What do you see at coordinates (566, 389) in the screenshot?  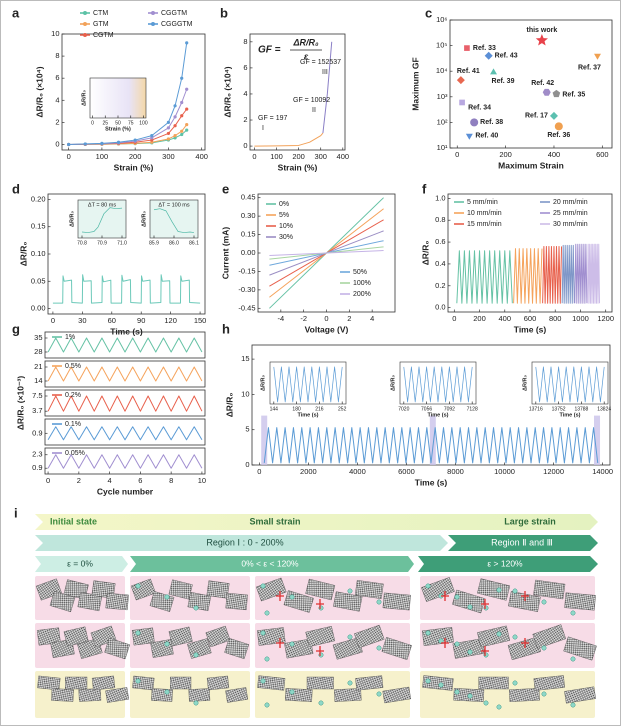 I see `chart: 13716 13752 13788 13824 Time (s) ΔR/R₀` at bounding box center [566, 389].